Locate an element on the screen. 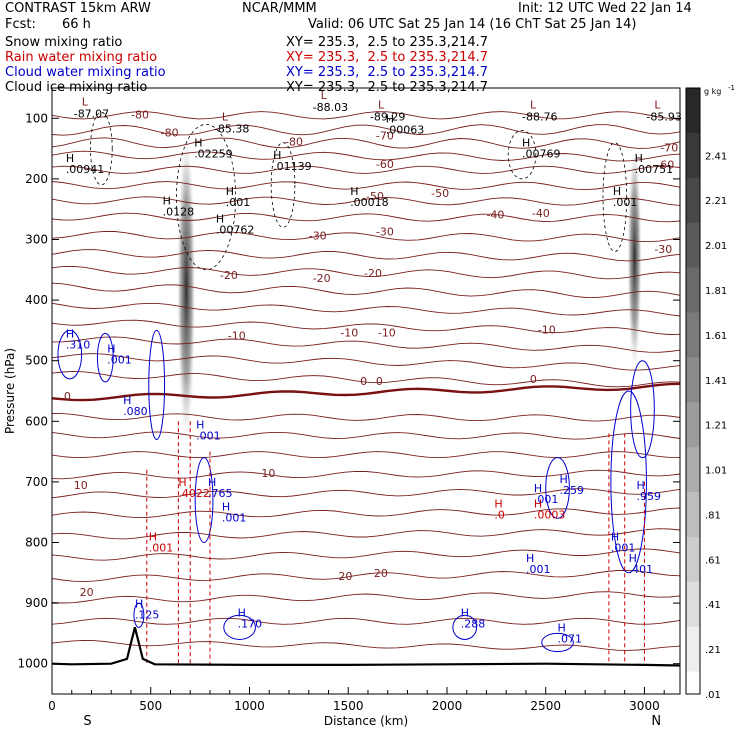 The height and width of the screenshot is (740, 740). snow-max-value: .00751 is located at coordinates (654, 169).